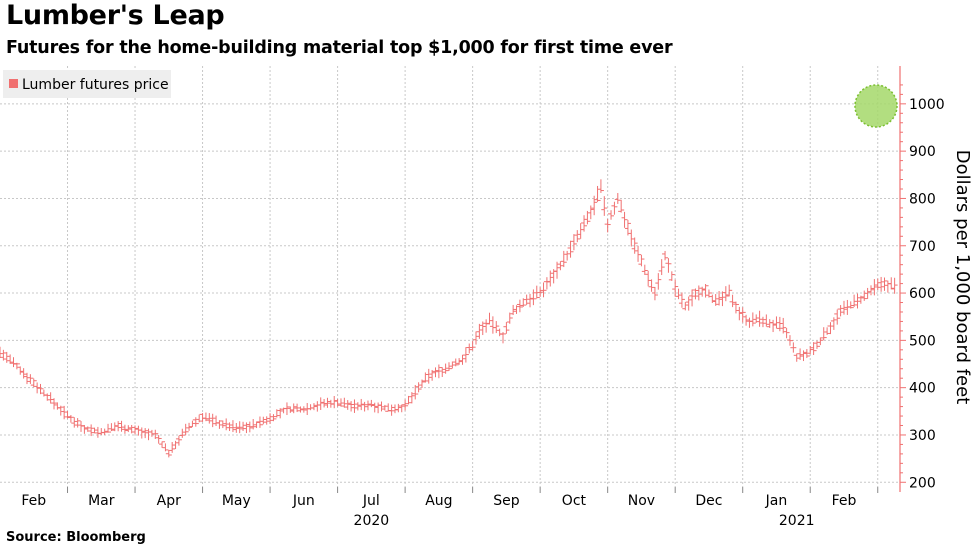  Describe the element at coordinates (13, 83) in the screenshot. I see `legend-swatch` at that location.